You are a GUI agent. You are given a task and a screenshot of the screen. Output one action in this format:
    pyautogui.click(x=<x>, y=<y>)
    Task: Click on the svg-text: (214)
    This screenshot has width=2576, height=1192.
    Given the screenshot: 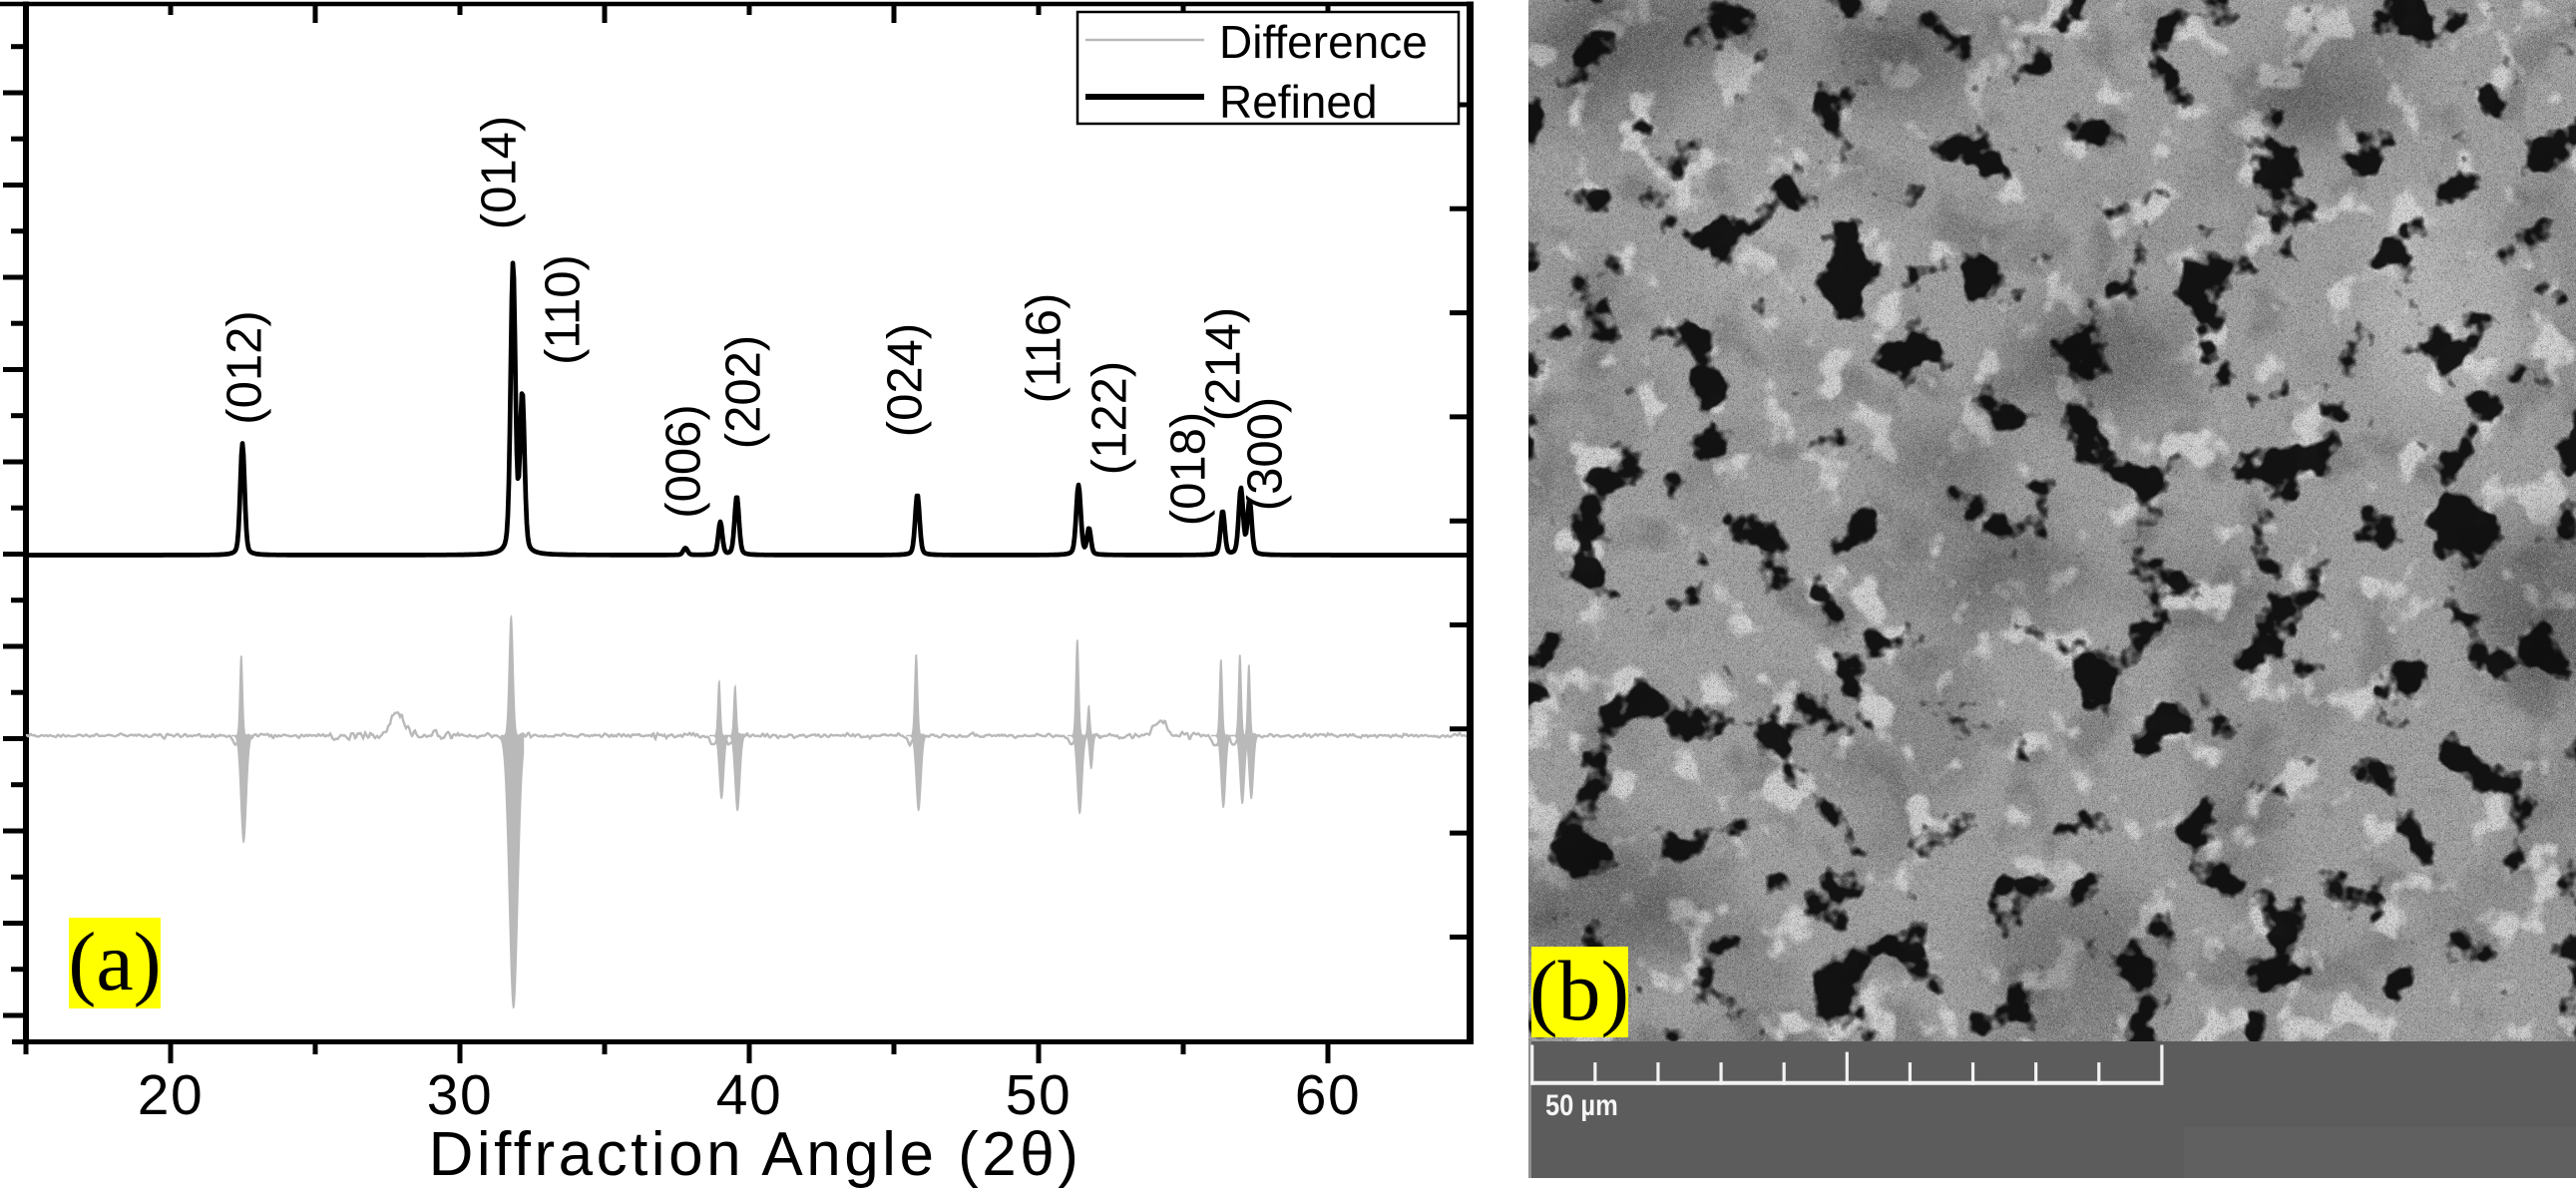 What is the action you would take?
    pyautogui.click(x=1224, y=364)
    